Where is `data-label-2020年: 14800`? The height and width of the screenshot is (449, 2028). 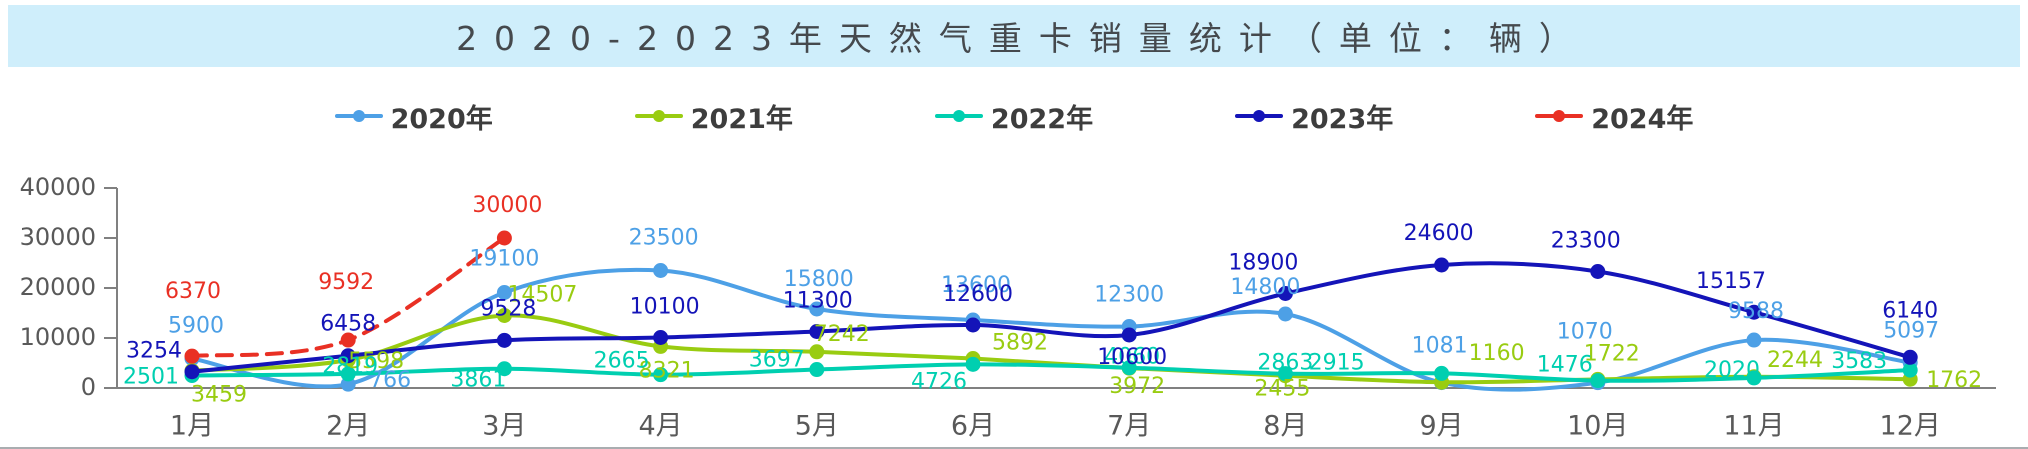 data-label-2020年: 14800 is located at coordinates (1265, 287).